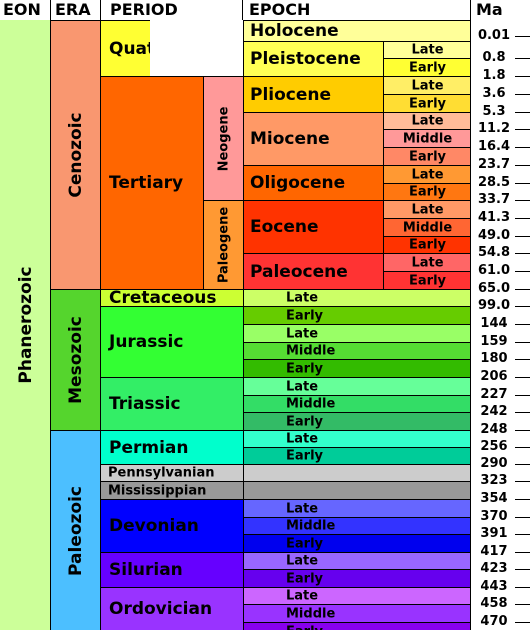  What do you see at coordinates (76, 360) in the screenshot?
I see `era-label: Mesozoic` at bounding box center [76, 360].